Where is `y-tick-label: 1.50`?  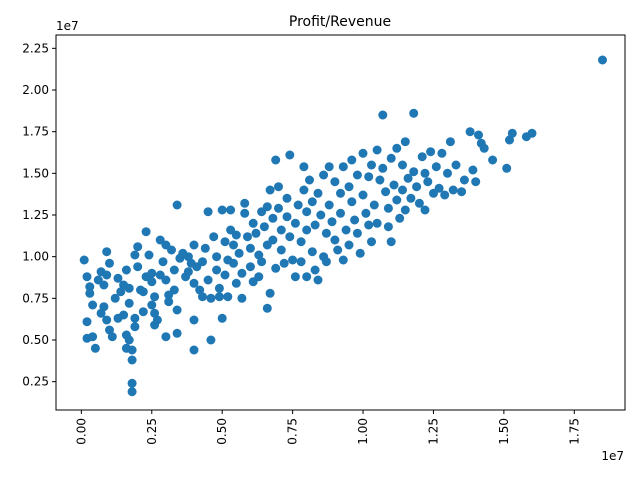 y-tick-label: 1.50 is located at coordinates (35, 173).